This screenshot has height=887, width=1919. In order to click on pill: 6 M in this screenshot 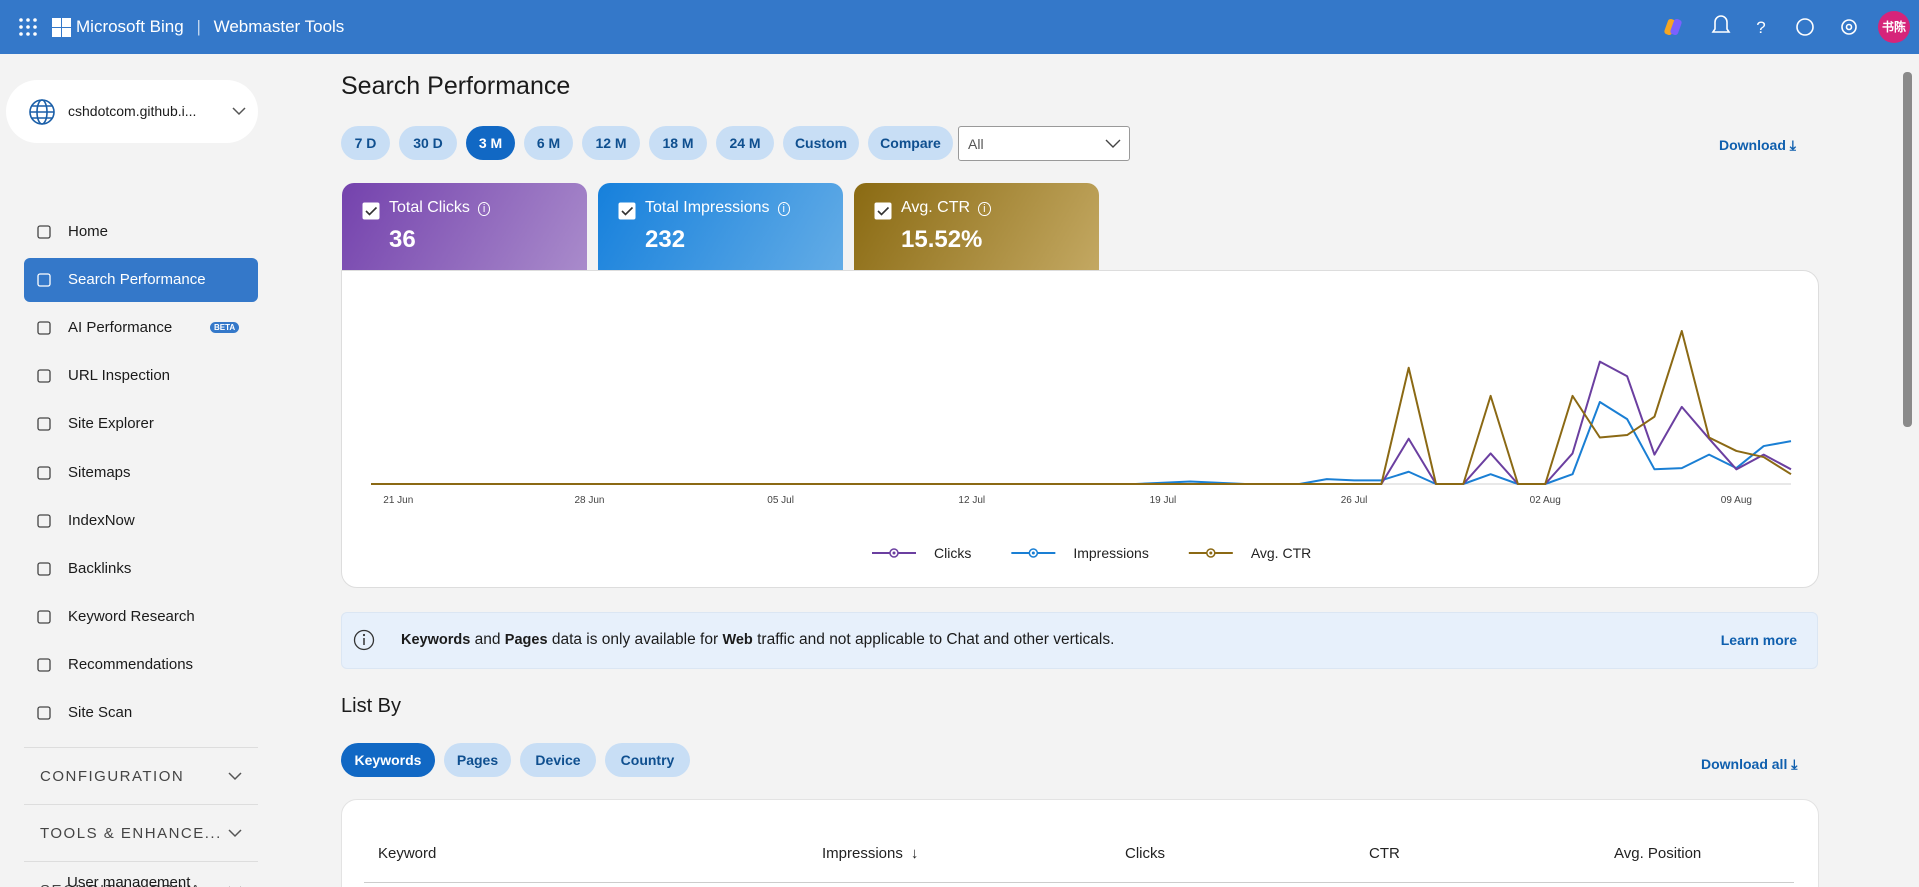, I will do `click(548, 143)`.